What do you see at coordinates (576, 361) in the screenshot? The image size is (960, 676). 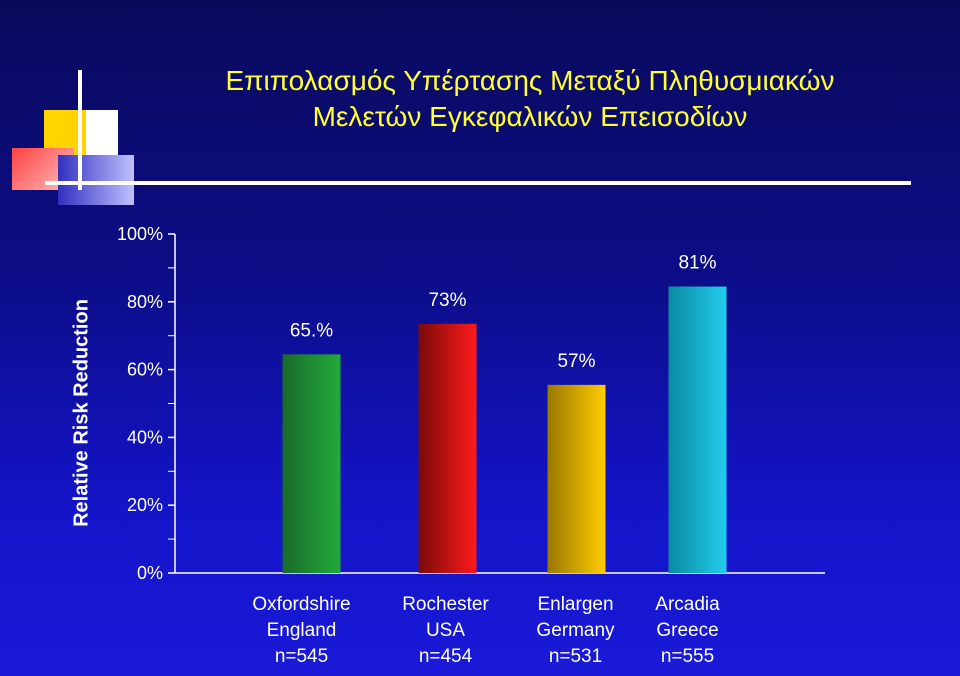 I see `data-label: 57%` at bounding box center [576, 361].